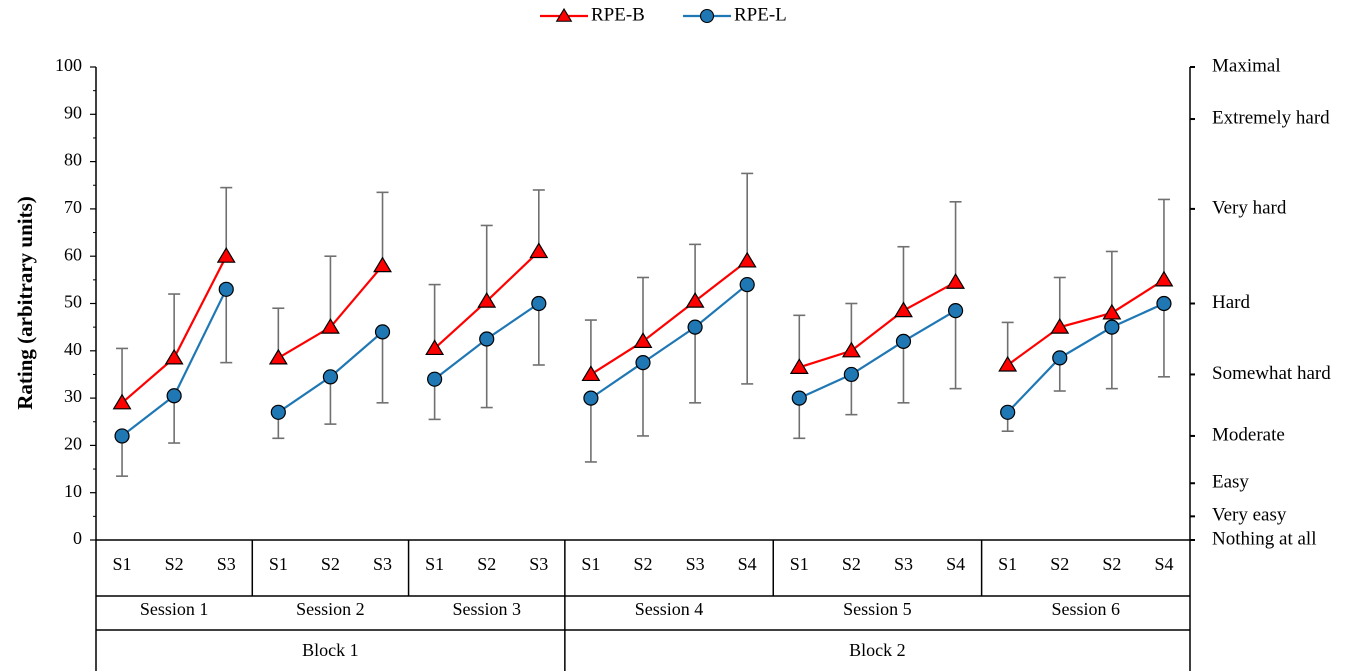 This screenshot has height=671, width=1366. Describe the element at coordinates (73, 349) in the screenshot. I see `y-tick-label: 40` at that location.